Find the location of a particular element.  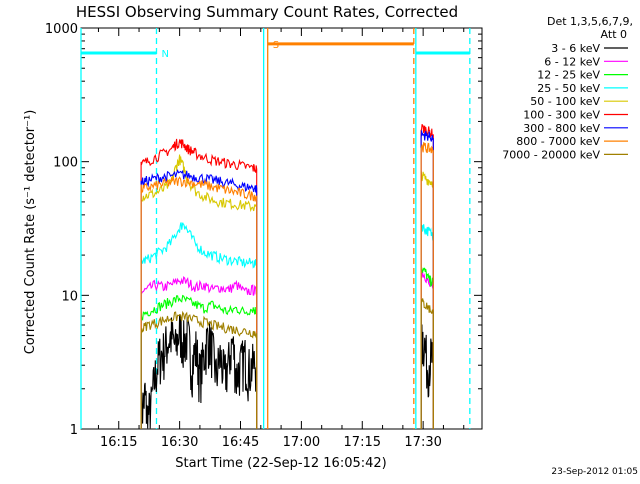

legend-header-line-1: Det 1,3,5,6,7,9, is located at coordinates (590, 21).